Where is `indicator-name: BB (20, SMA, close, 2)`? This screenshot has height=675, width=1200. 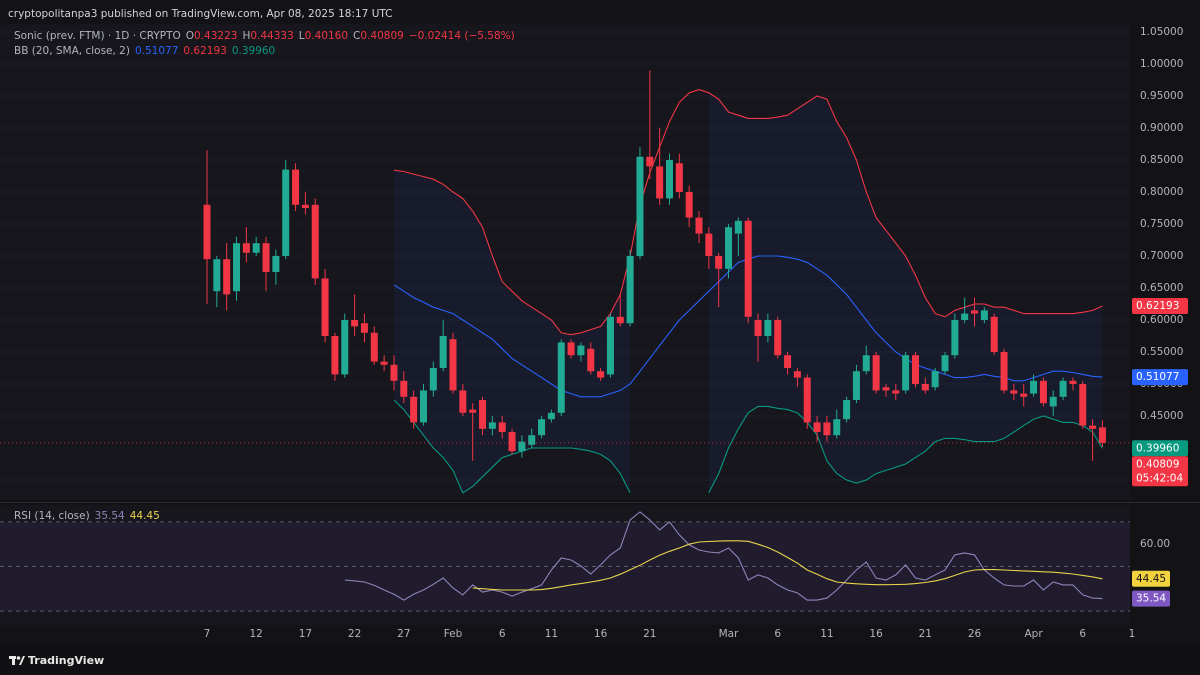
indicator-name: BB (20, SMA, close, 2) is located at coordinates (72, 51).